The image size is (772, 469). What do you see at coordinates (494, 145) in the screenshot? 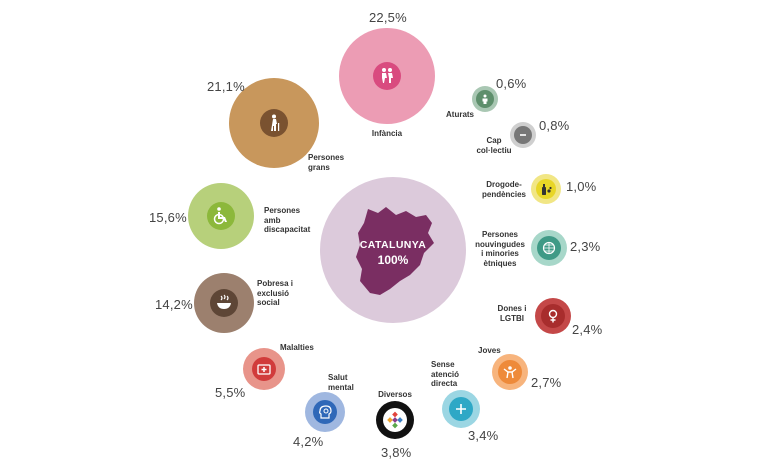
I see `cap-collectiu-label: Cap col·lectiu` at bounding box center [494, 145].